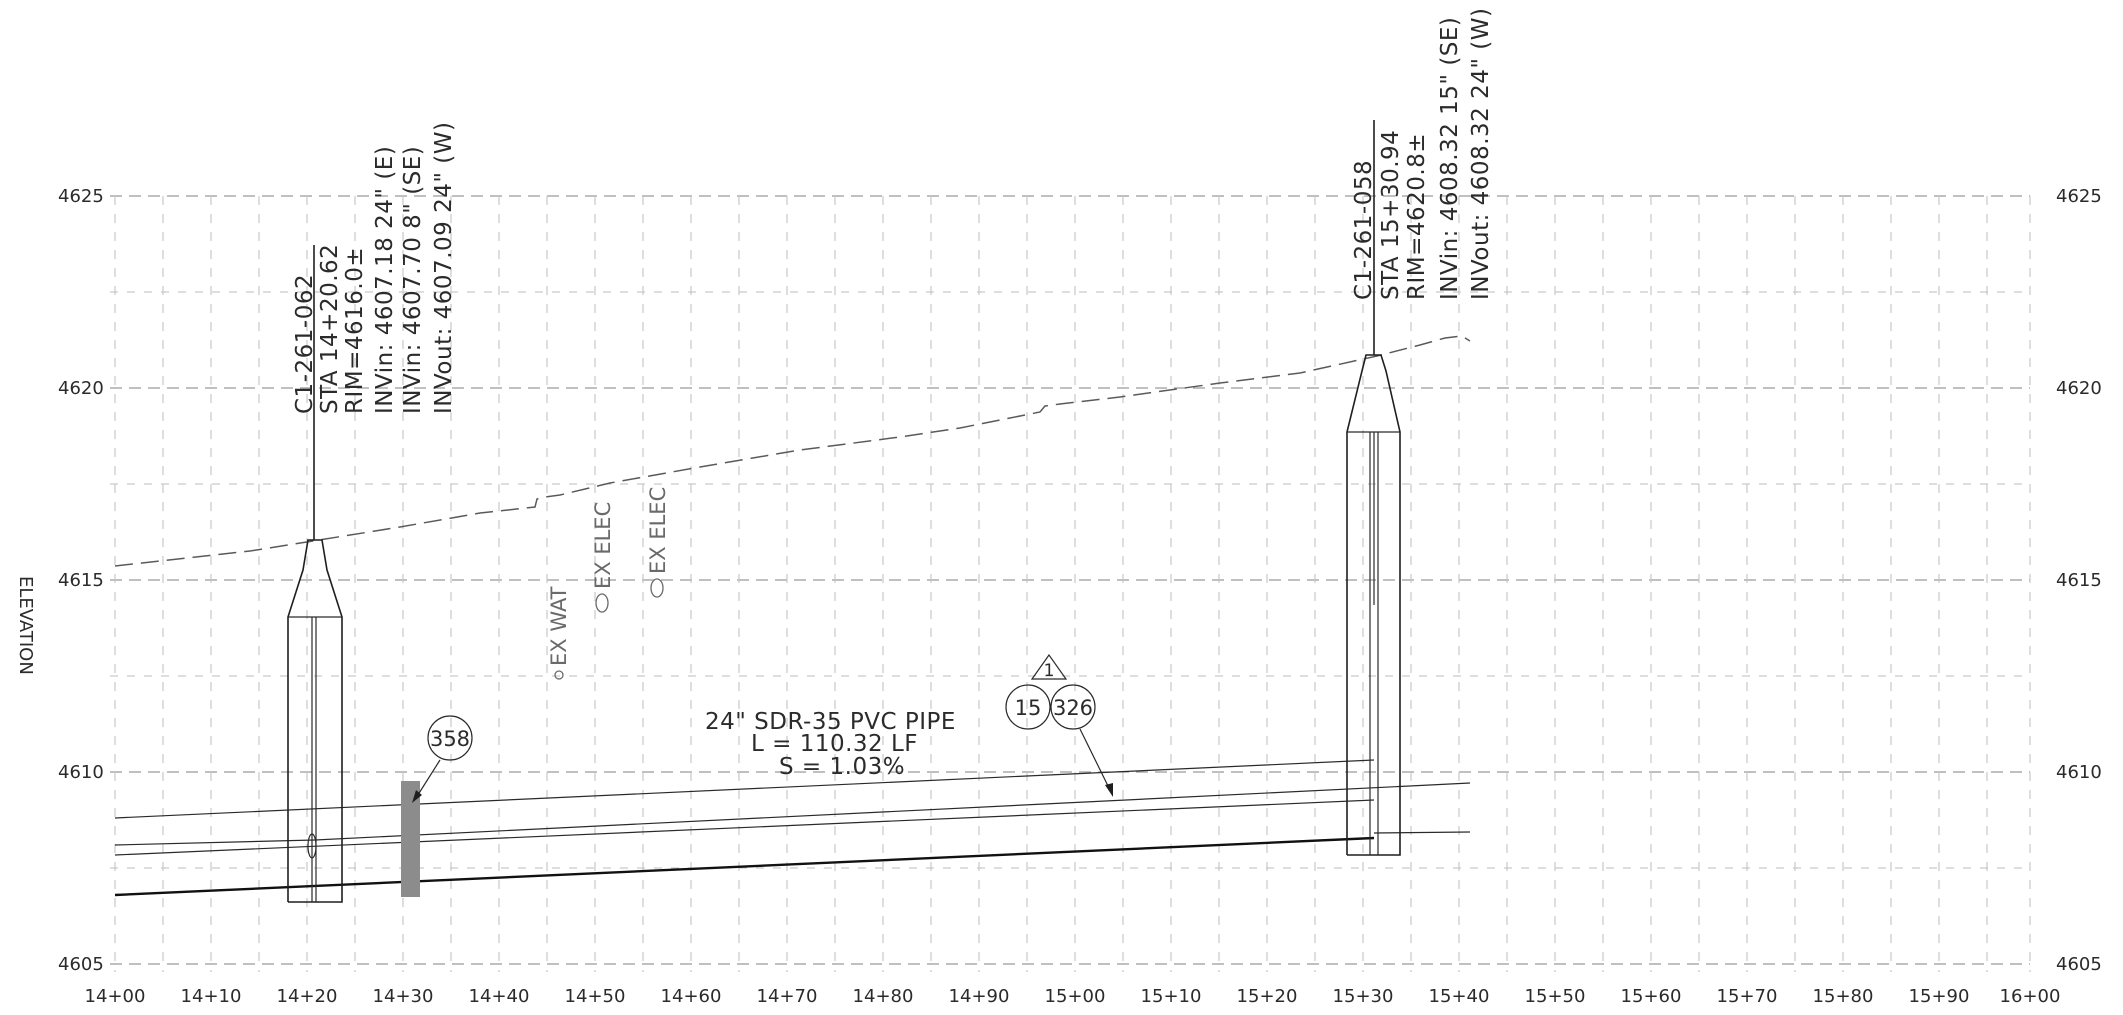 Image resolution: width=2123 pixels, height=1015 pixels. Describe the element at coordinates (1417, 216) in the screenshot. I see `mh-east-rim: RIM=4620.8±` at that location.